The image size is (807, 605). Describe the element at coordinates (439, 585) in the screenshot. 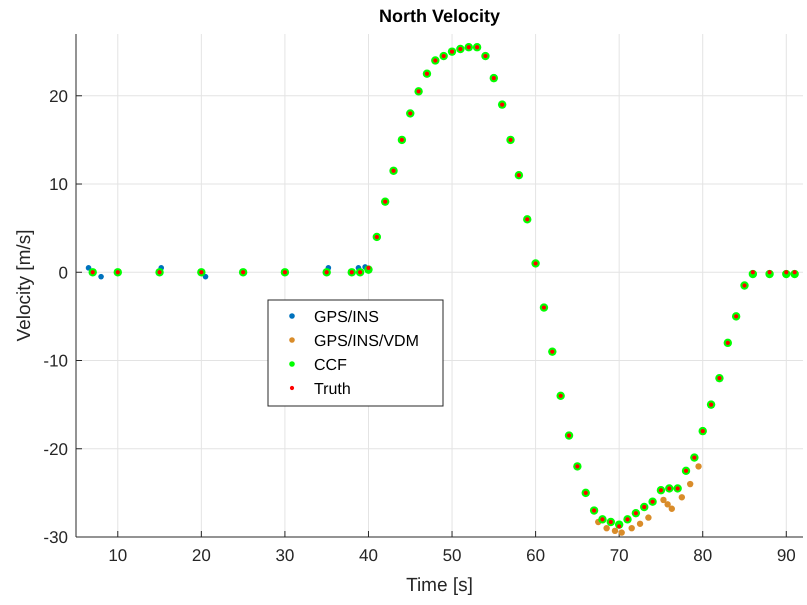

I see `x-axis-title: Time [s]` at that location.